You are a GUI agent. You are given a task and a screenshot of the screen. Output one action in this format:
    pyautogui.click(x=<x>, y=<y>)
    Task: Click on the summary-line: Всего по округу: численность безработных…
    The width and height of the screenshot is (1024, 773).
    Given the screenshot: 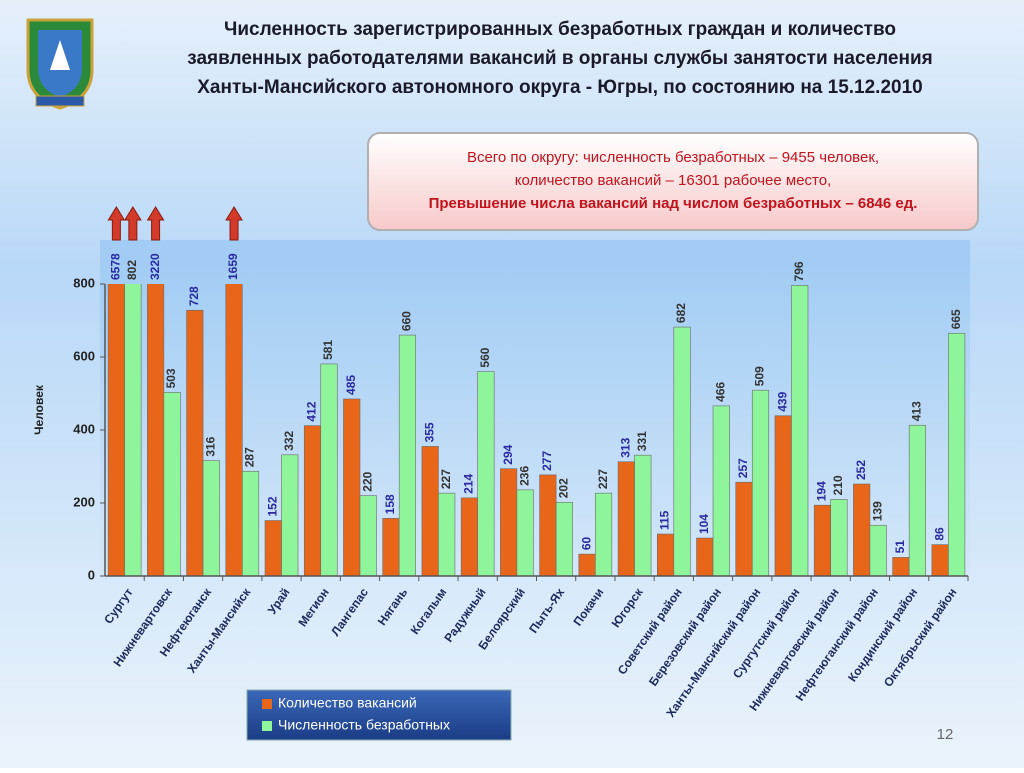 What is the action you would take?
    pyautogui.click(x=673, y=157)
    